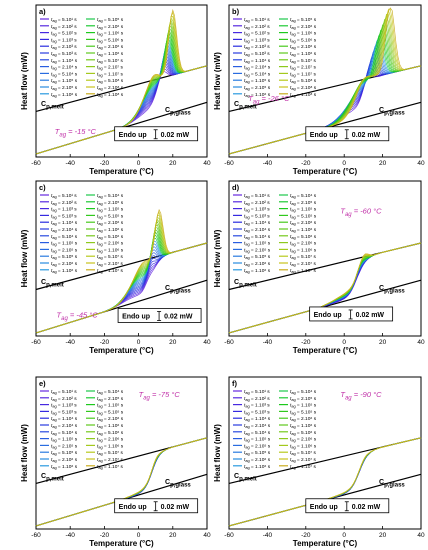 This screenshot has height=550, width=428. Describe the element at coordinates (306, 406) in the screenshot. I see `legend-value: = 1.10⁵ s` at that location.